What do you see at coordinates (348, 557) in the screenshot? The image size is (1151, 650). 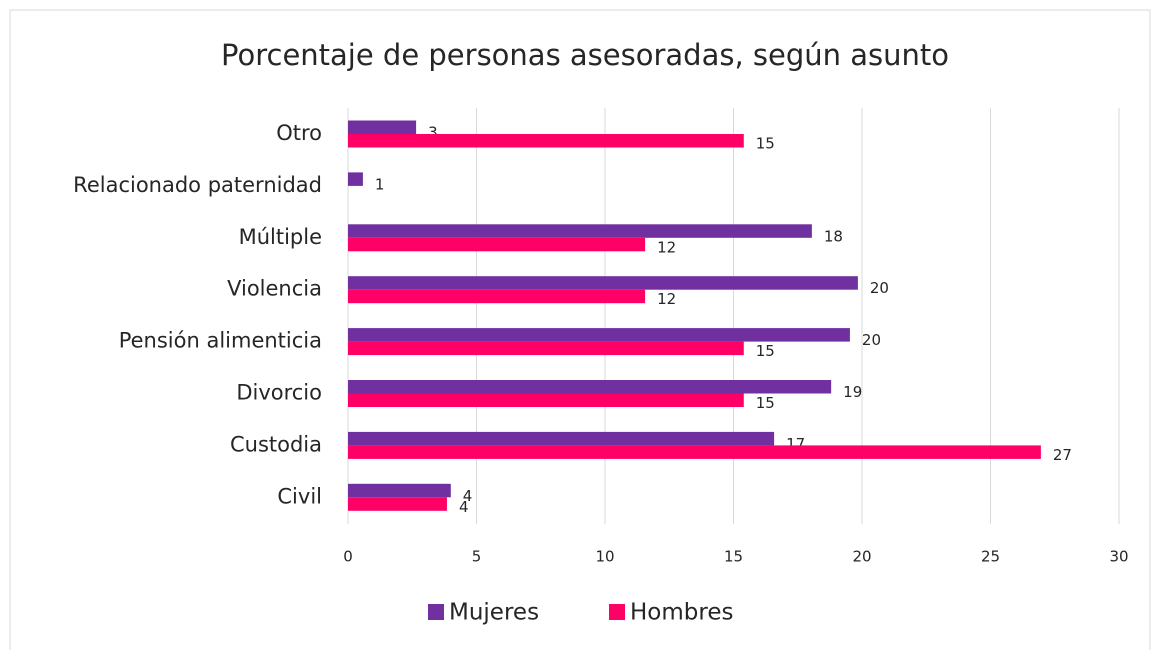 I see `x-tick-label: 0` at bounding box center [348, 557].